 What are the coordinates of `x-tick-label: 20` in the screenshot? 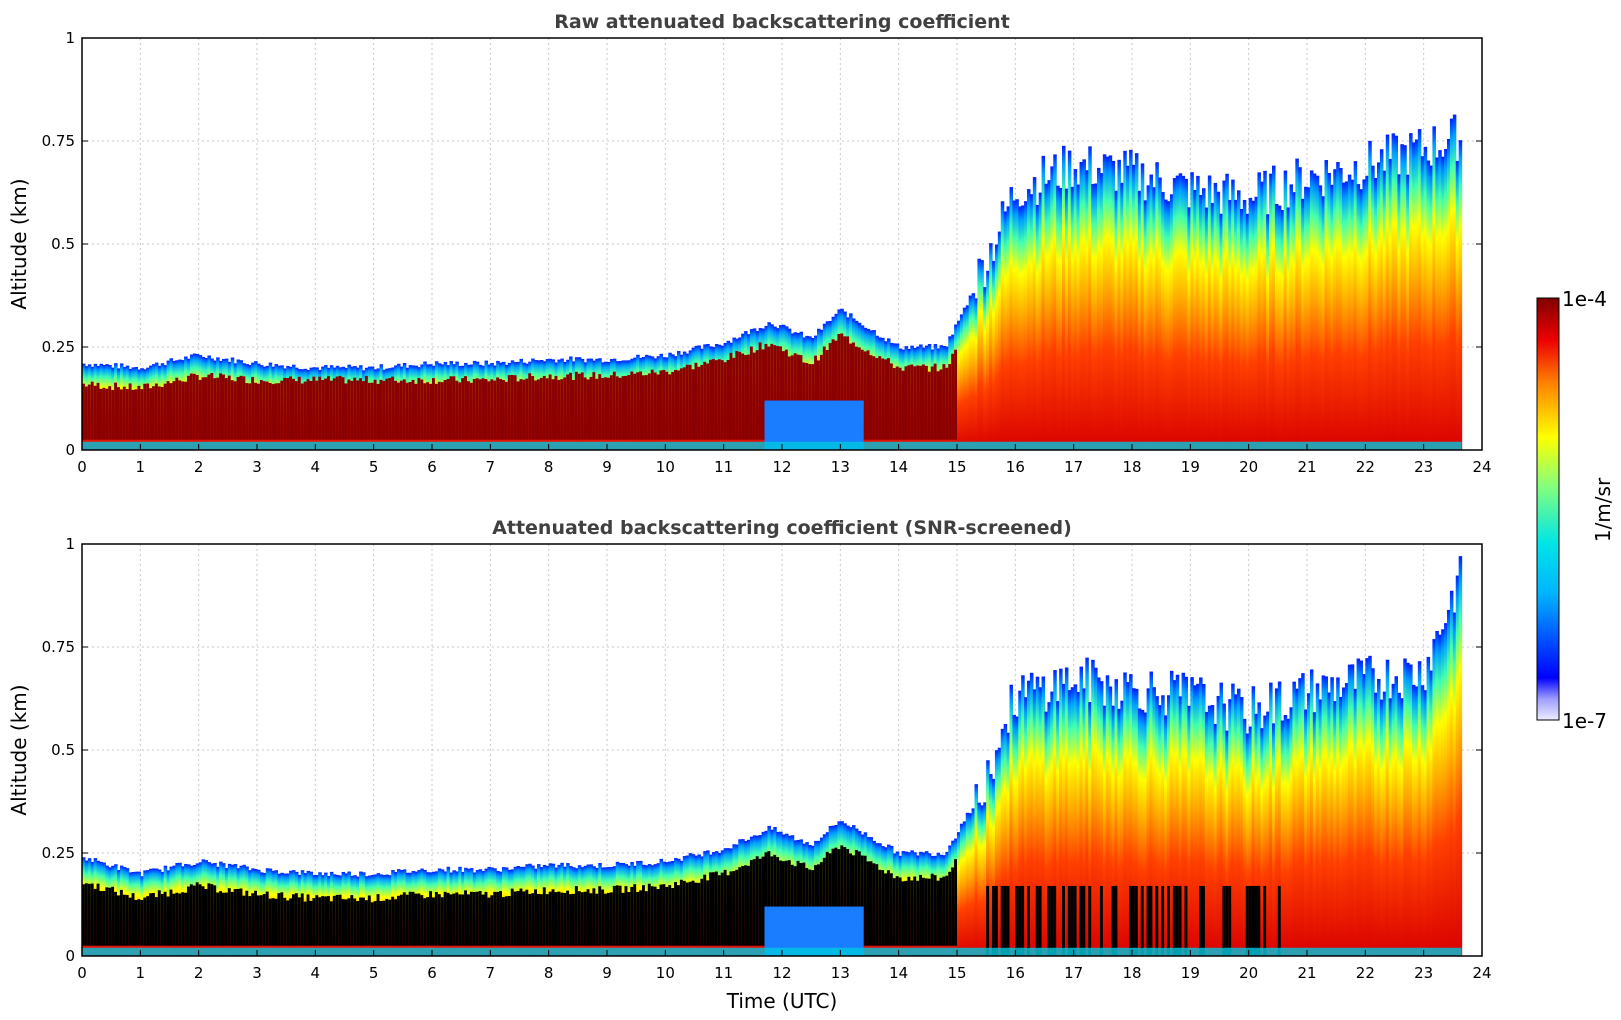 It's located at (1248, 467).